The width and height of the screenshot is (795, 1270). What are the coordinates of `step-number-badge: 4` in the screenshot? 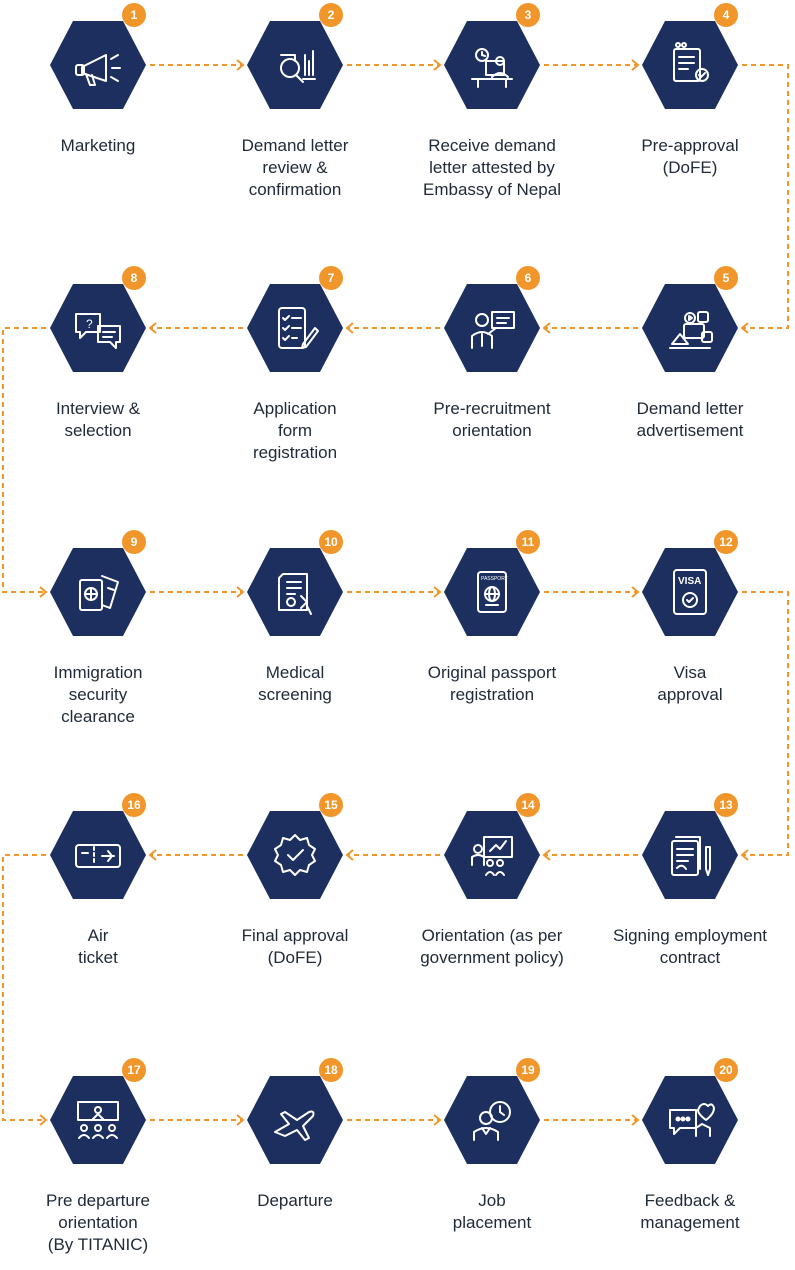 It's located at (726, 15).